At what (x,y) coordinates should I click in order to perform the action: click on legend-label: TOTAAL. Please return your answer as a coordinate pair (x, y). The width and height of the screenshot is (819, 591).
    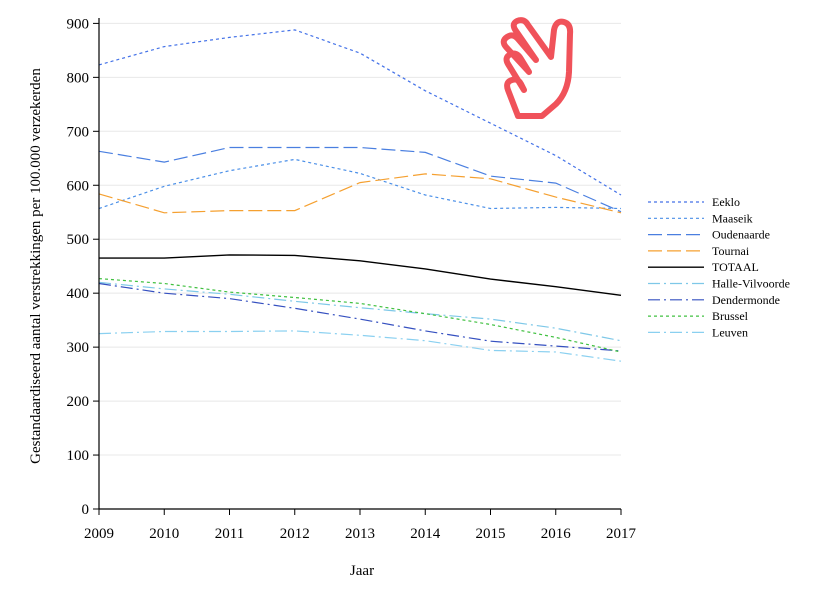
    Looking at the image, I should click on (735, 267).